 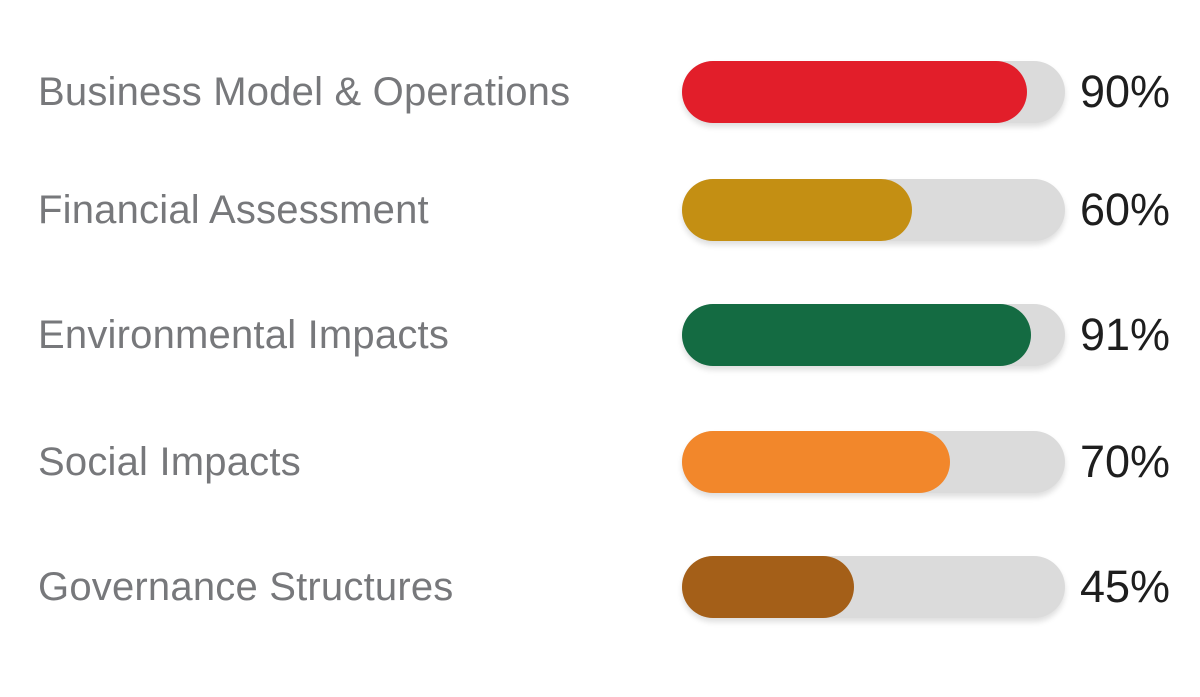 I want to click on chart-row: Governance Structures 45%, so click(x=600, y=587).